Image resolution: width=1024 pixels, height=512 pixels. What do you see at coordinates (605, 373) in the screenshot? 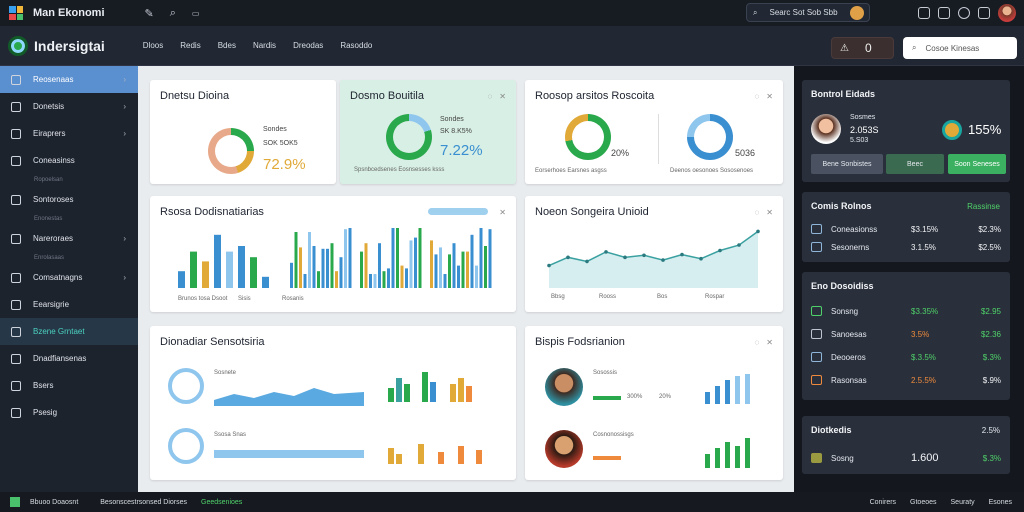
I see `profile-name: Sosossis` at bounding box center [605, 373].